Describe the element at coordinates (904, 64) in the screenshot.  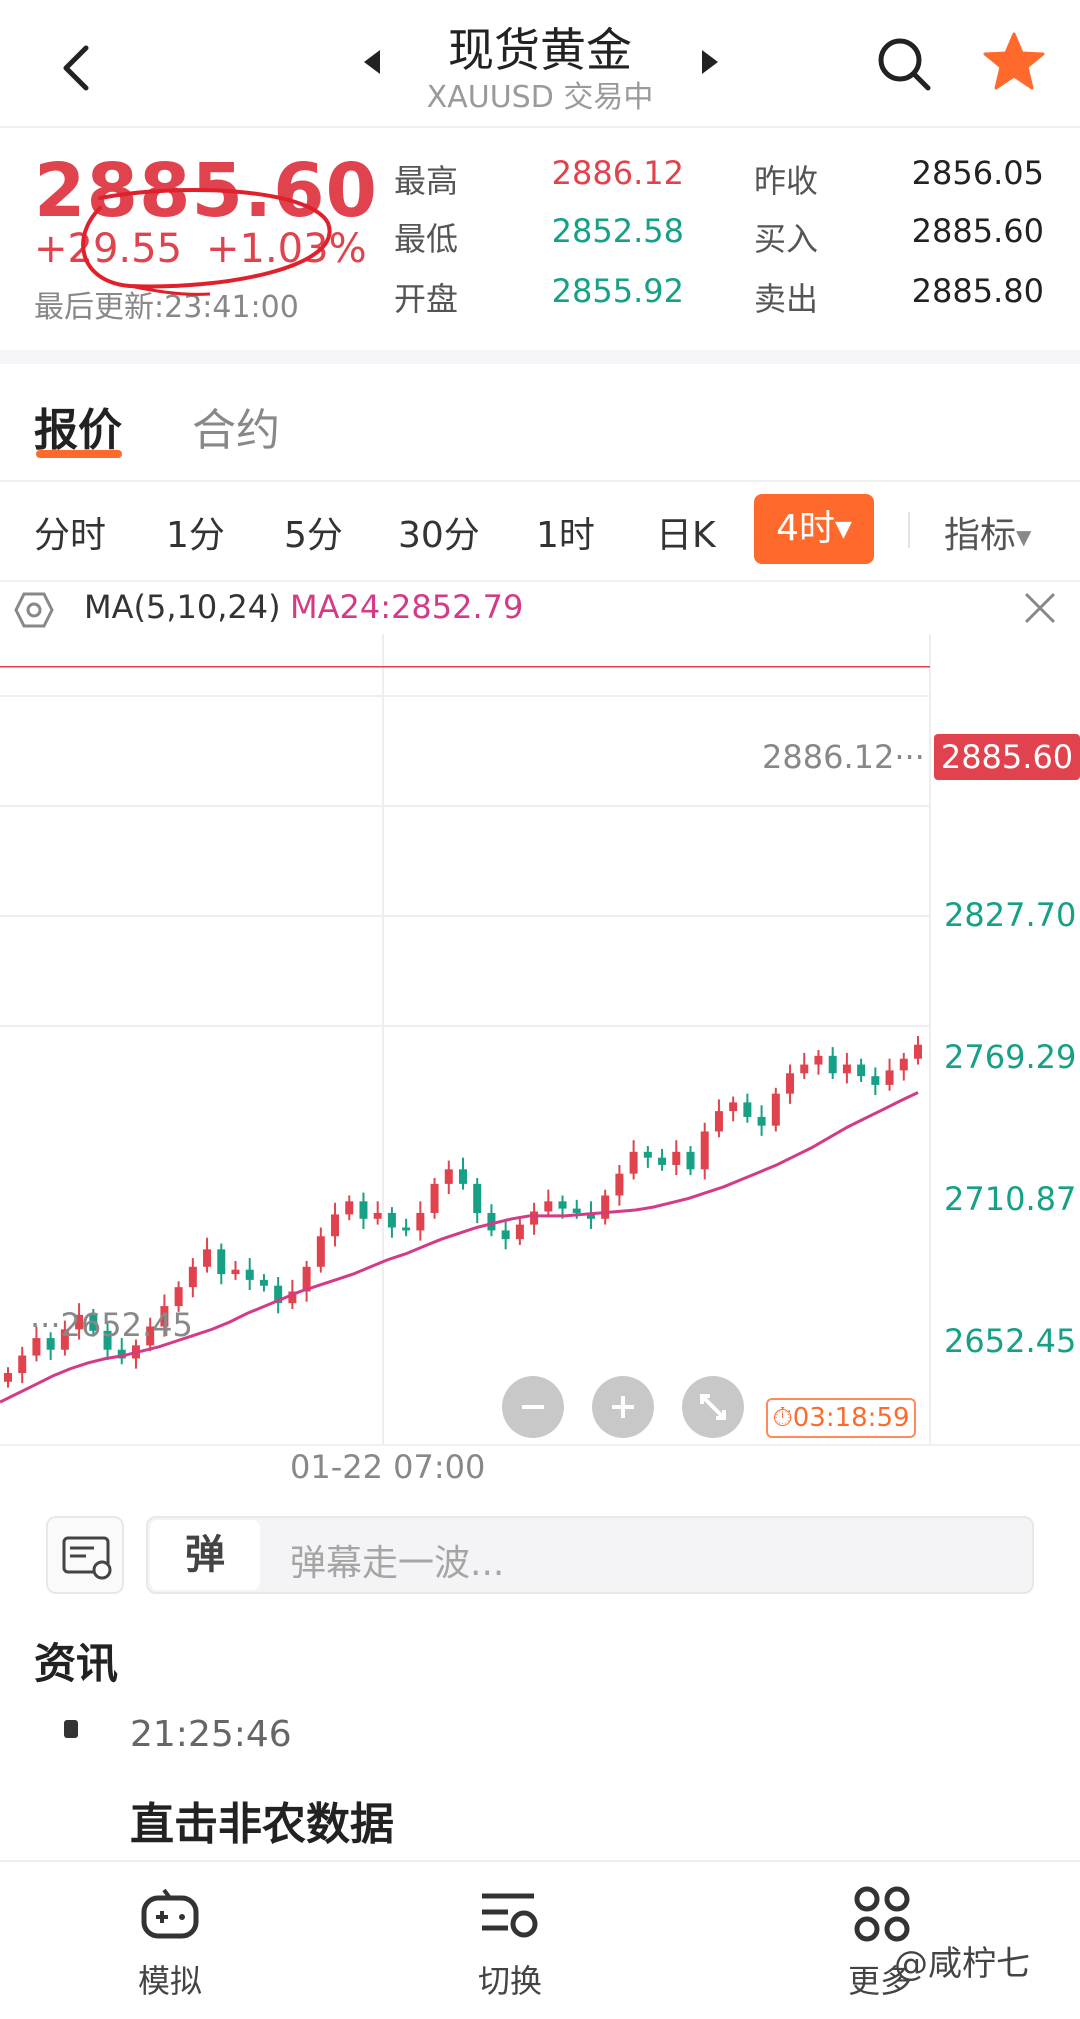
I see `search-icon` at that location.